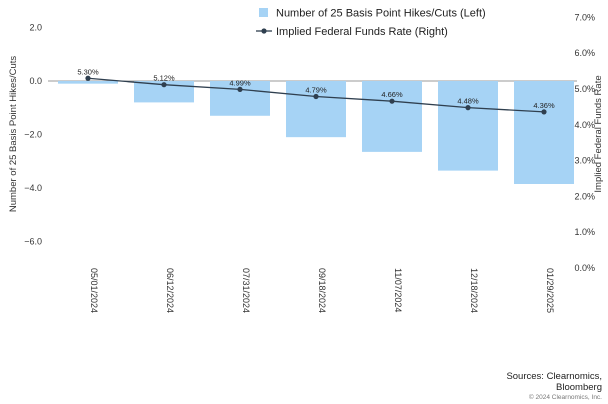 The image size is (608, 404). Describe the element at coordinates (240, 82) in the screenshot. I see `rate-data-label: 4.99%` at that location.